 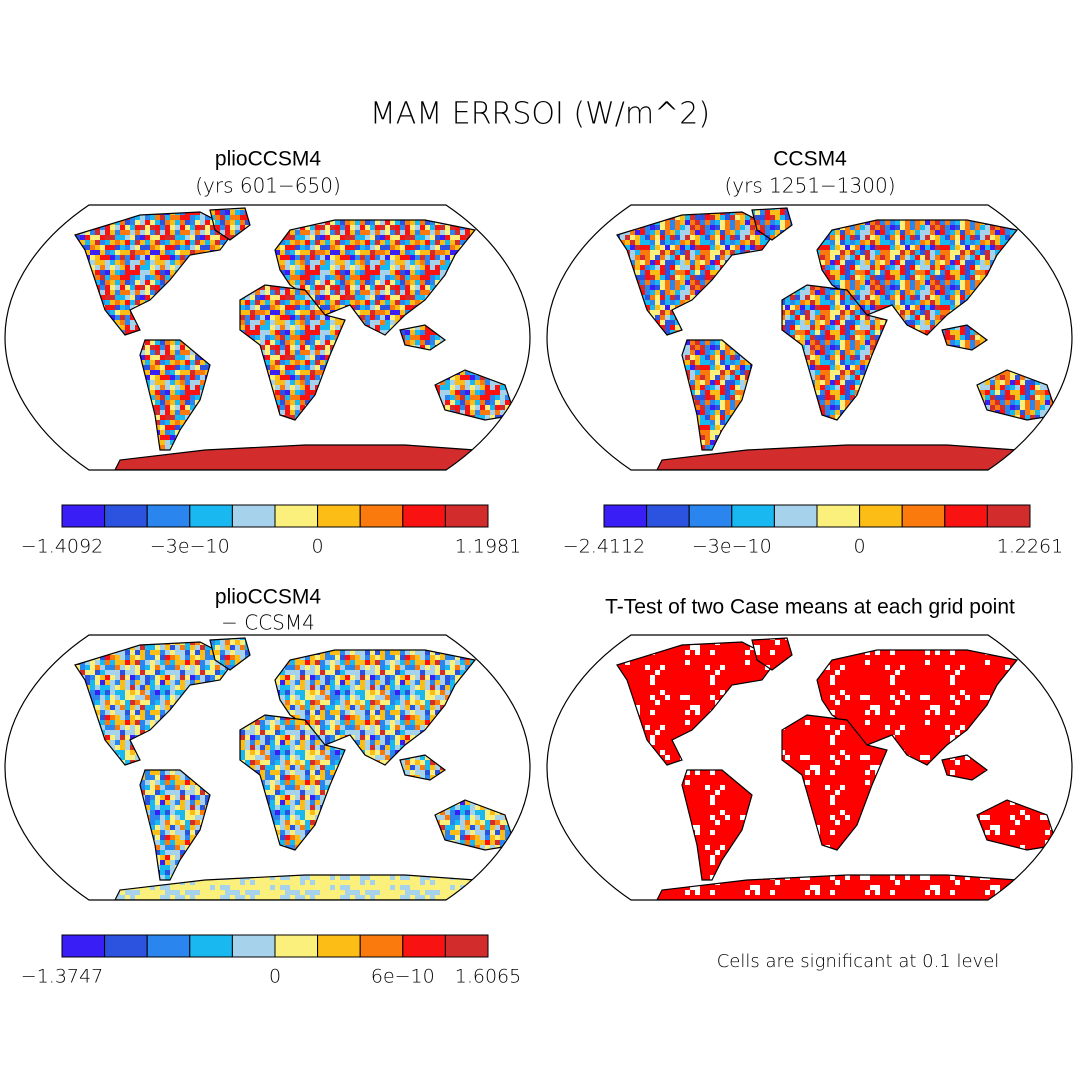 I want to click on panel-subtitle: (yrs 1251−1300), so click(x=810, y=186).